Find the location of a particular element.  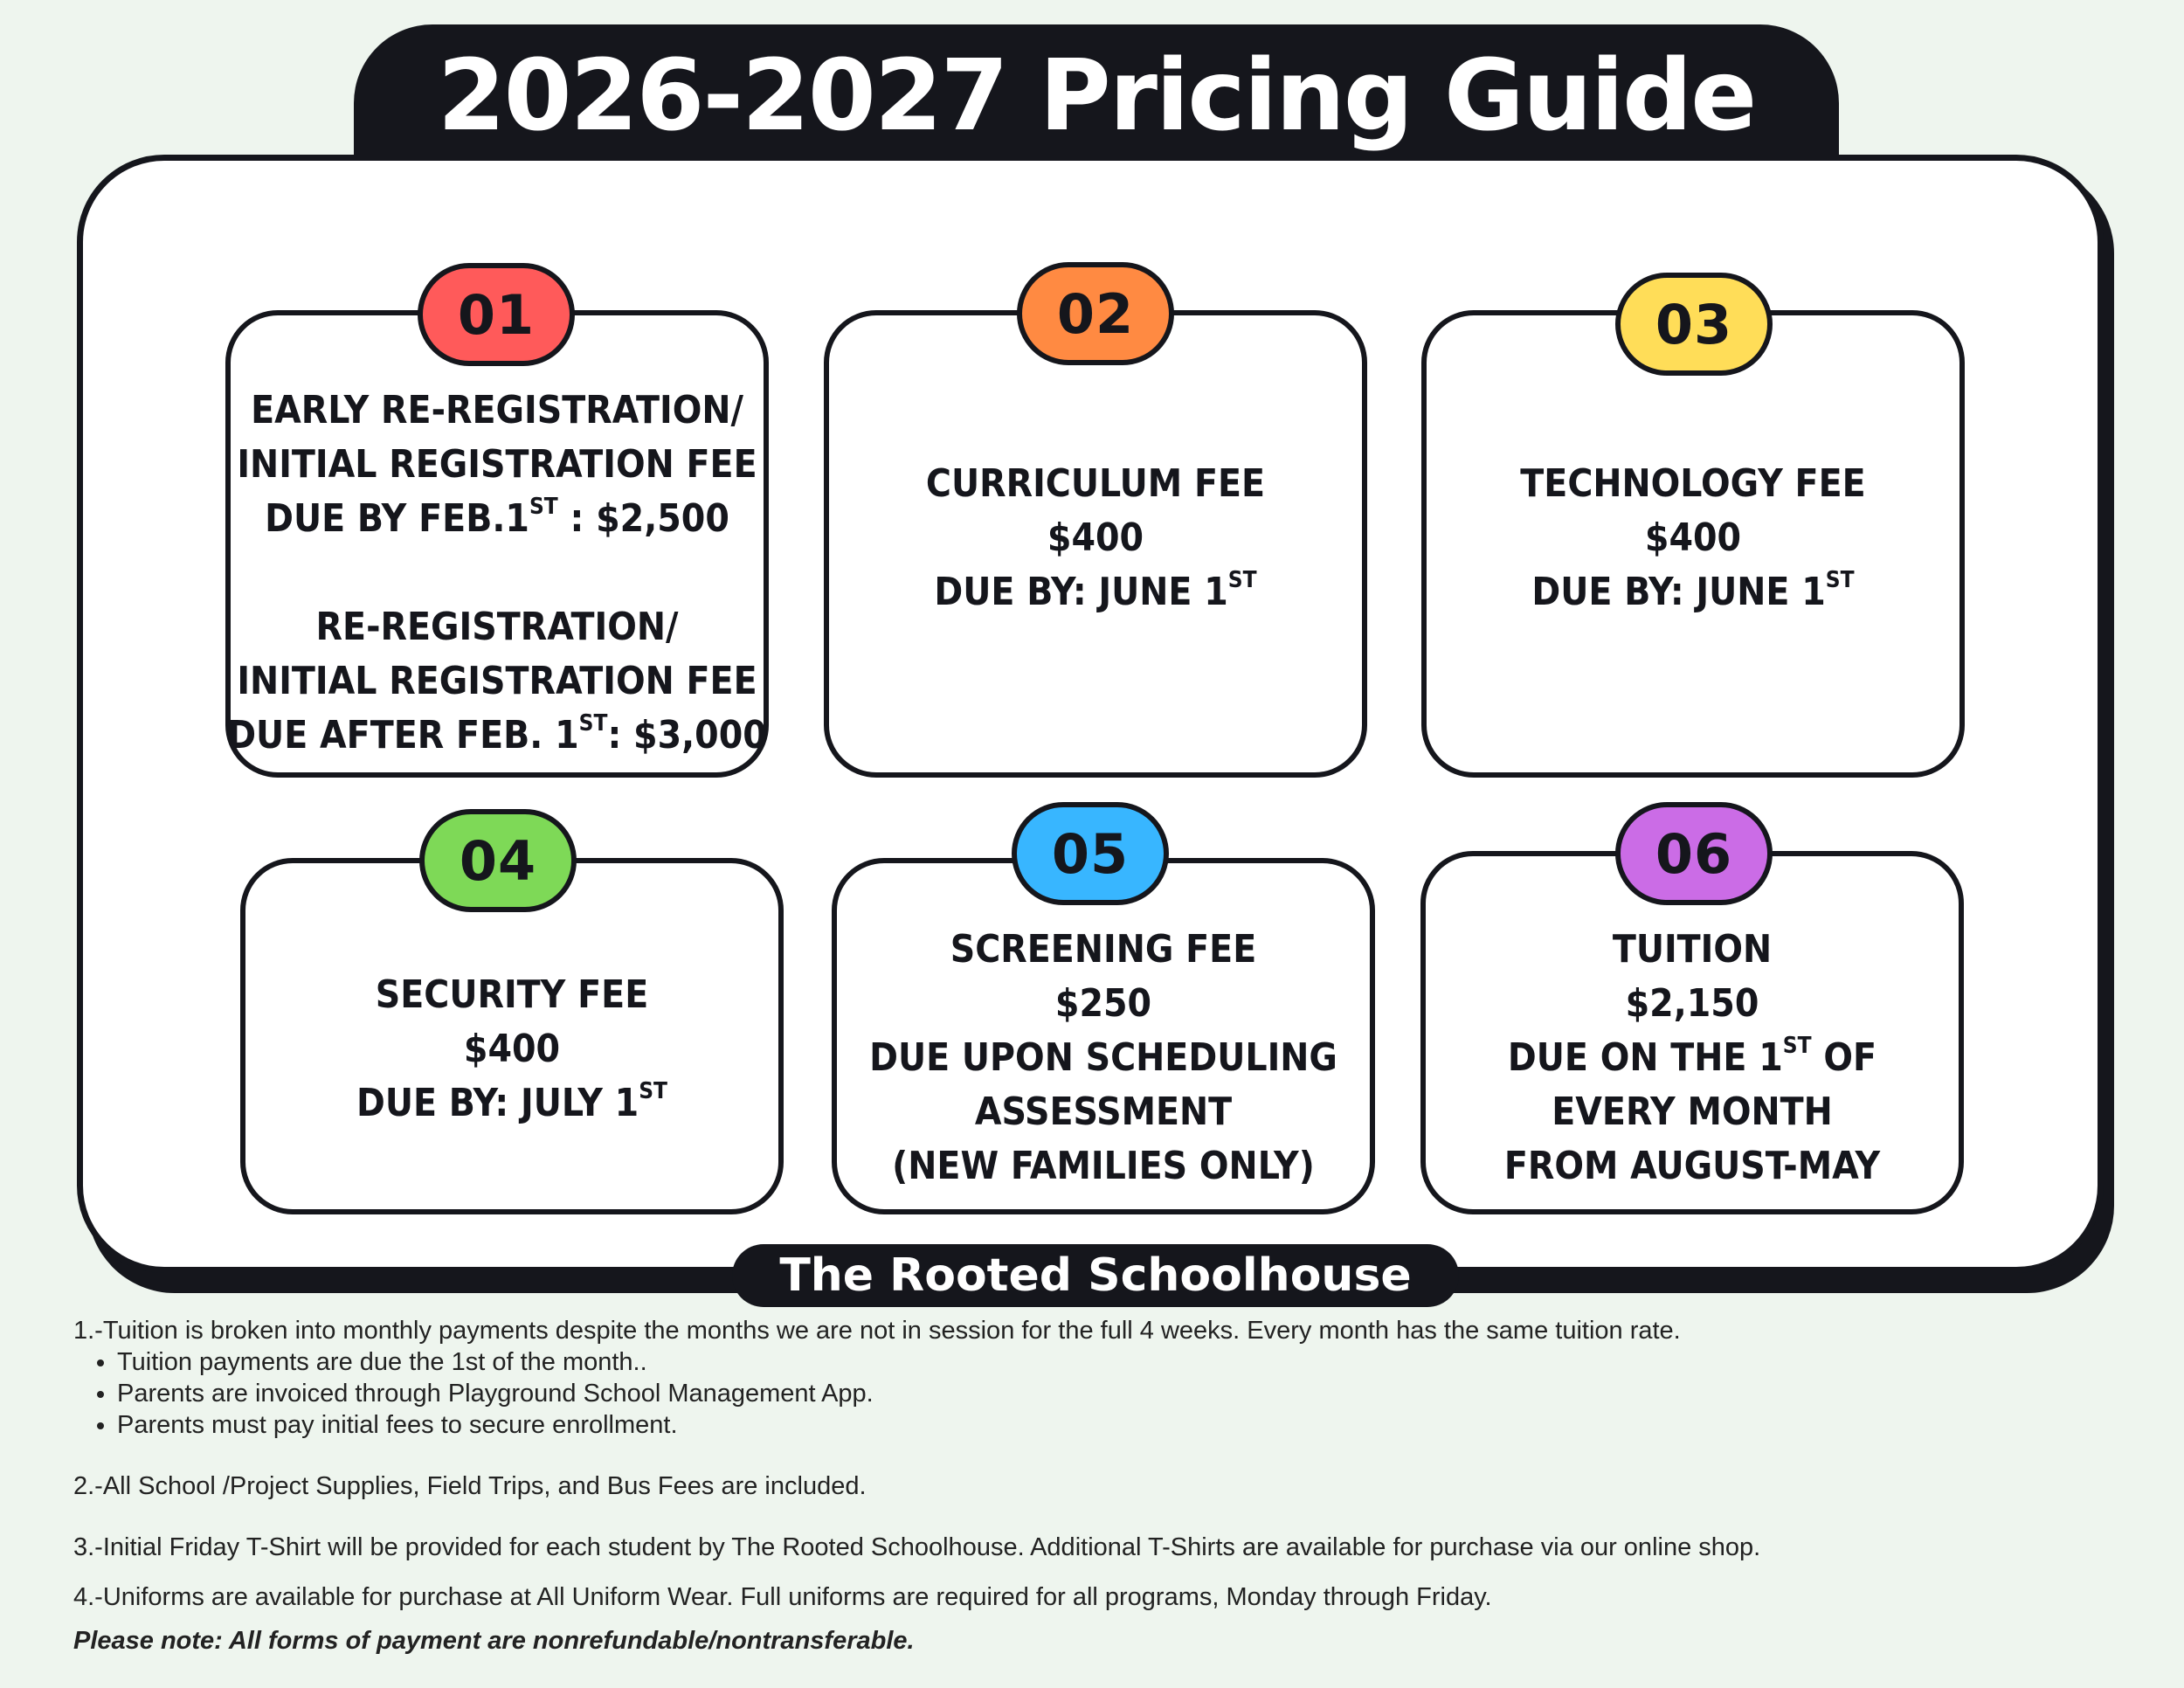

card-text: CURRICULUM FEE $400 DUE BY: JUNE 1ST is located at coordinates (1095, 538).